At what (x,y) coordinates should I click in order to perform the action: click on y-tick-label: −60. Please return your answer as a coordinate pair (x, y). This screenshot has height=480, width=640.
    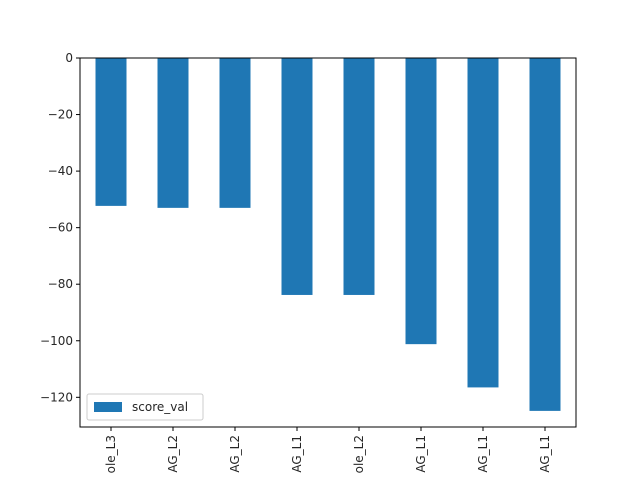
    Looking at the image, I should click on (60, 228).